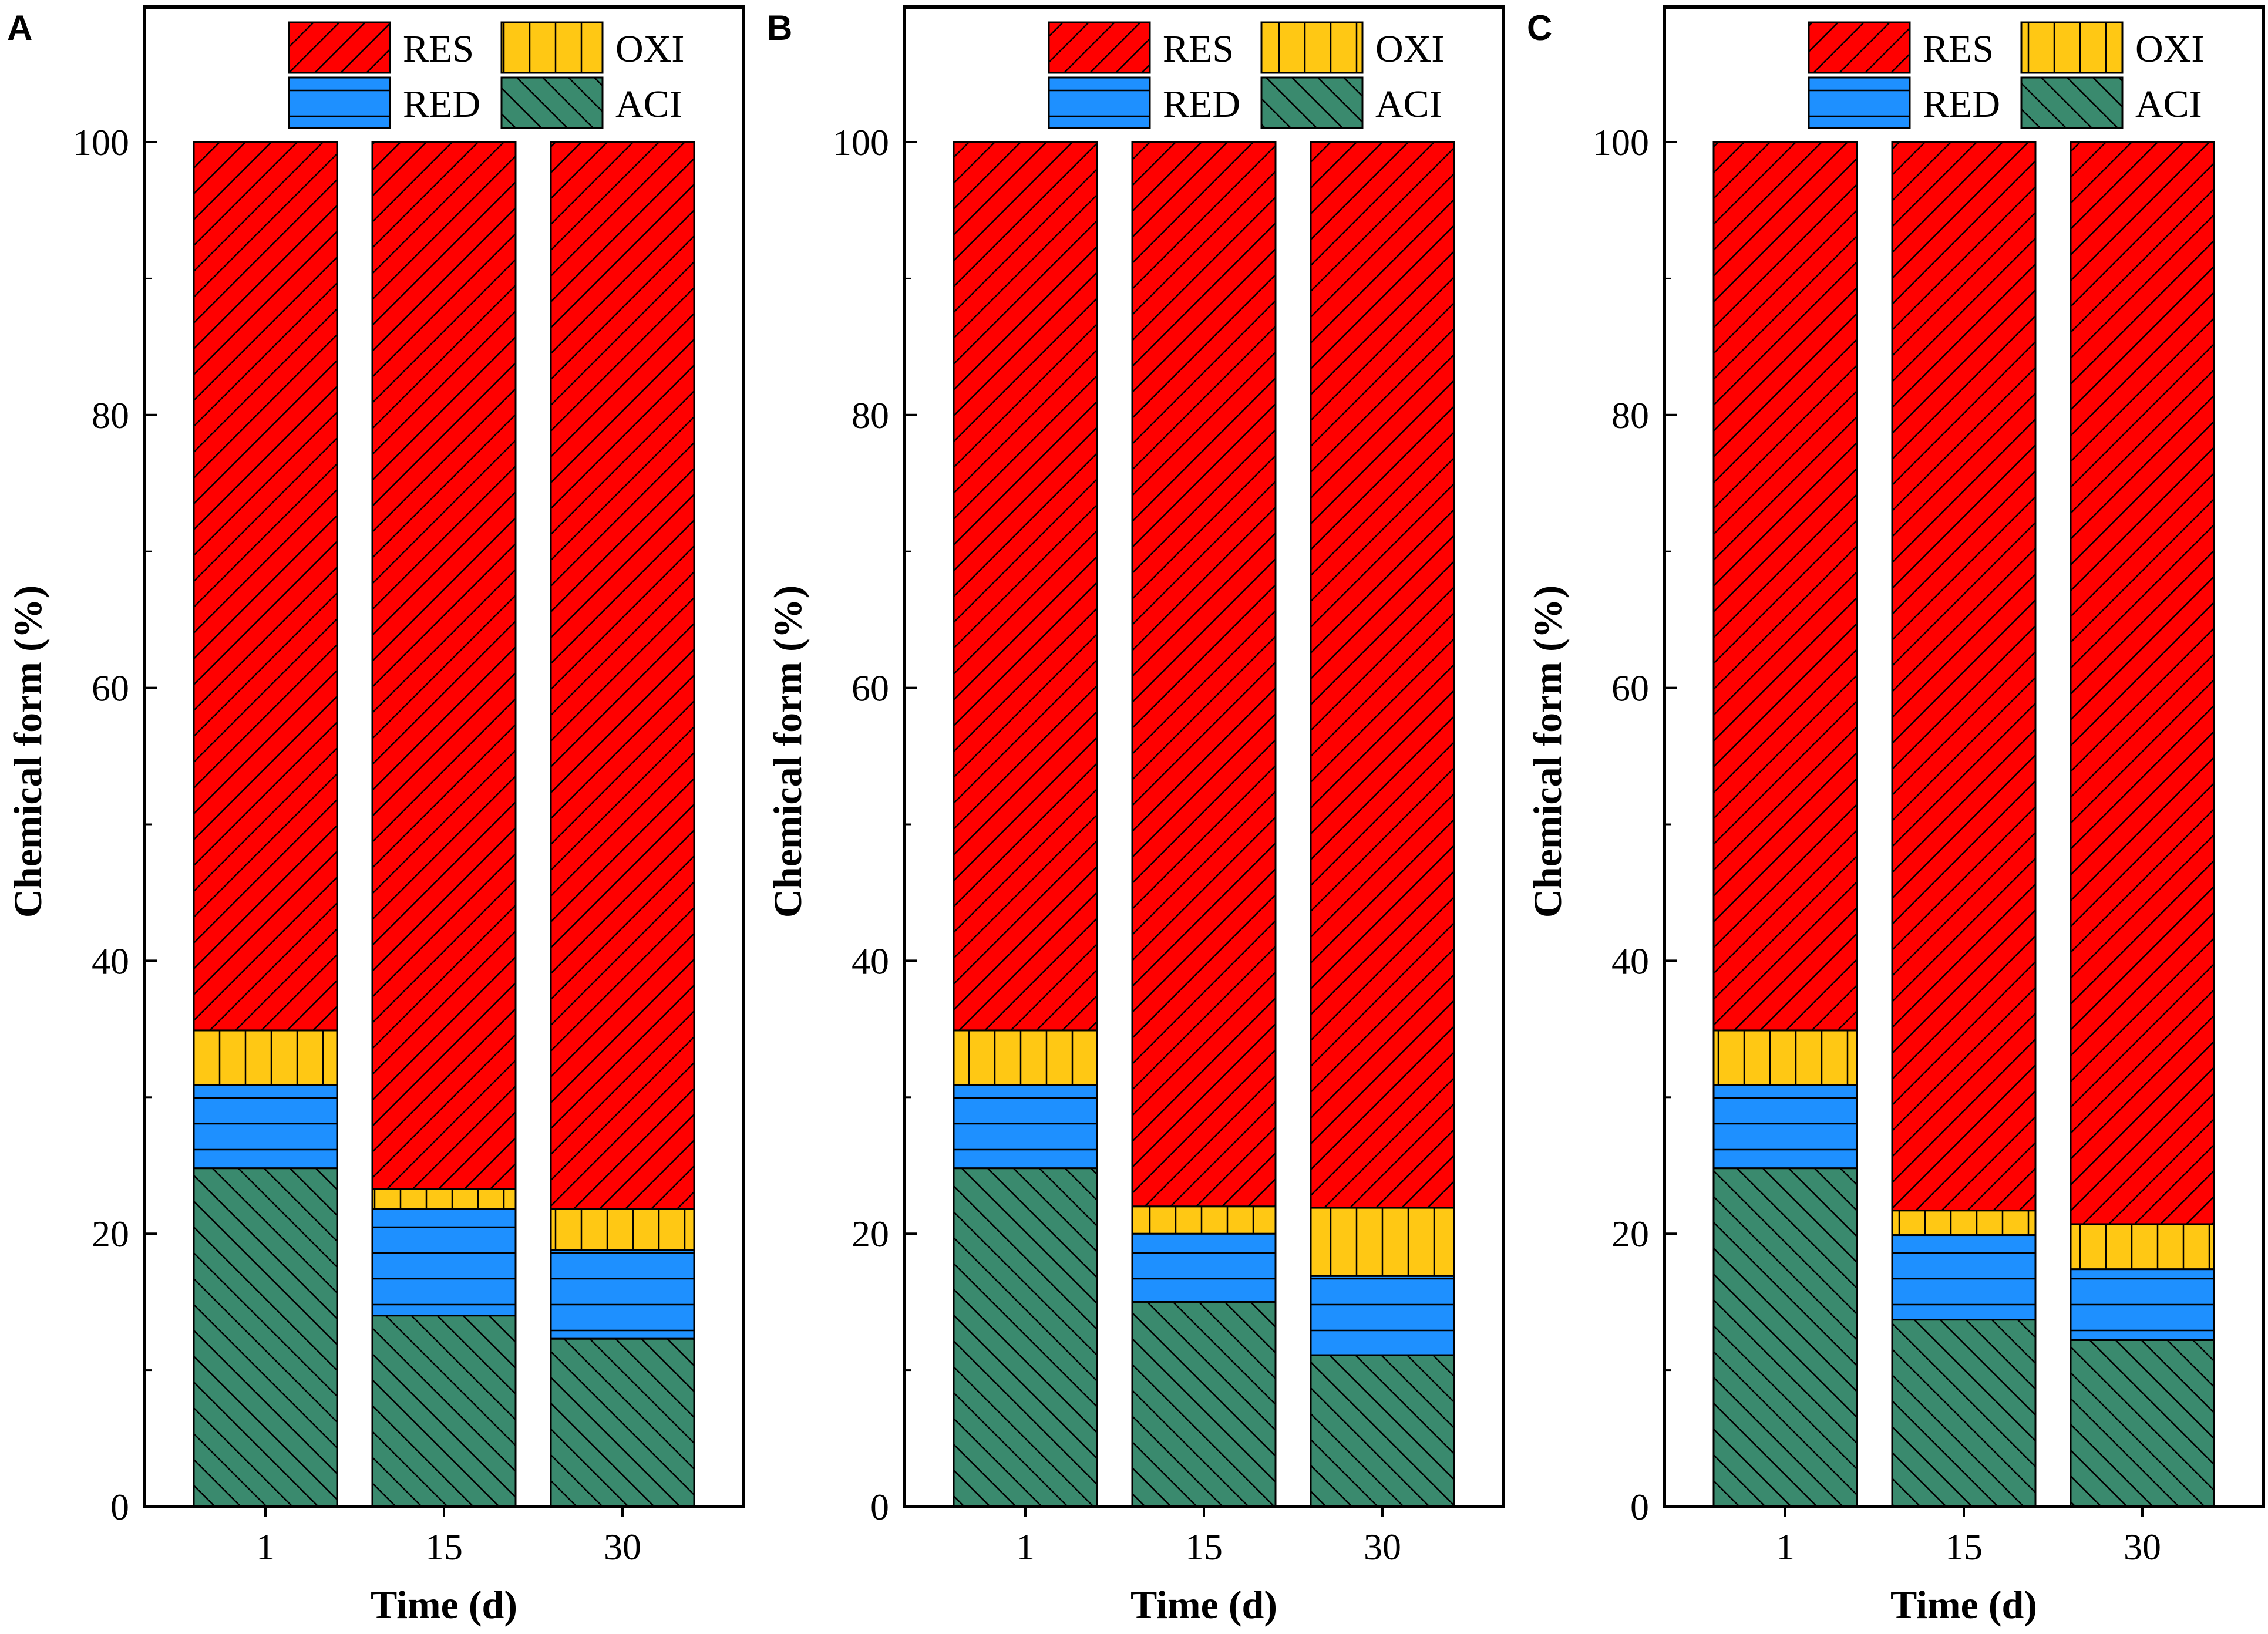  Describe the element at coordinates (19, 28) in the screenshot. I see `panel-label: A` at that location.